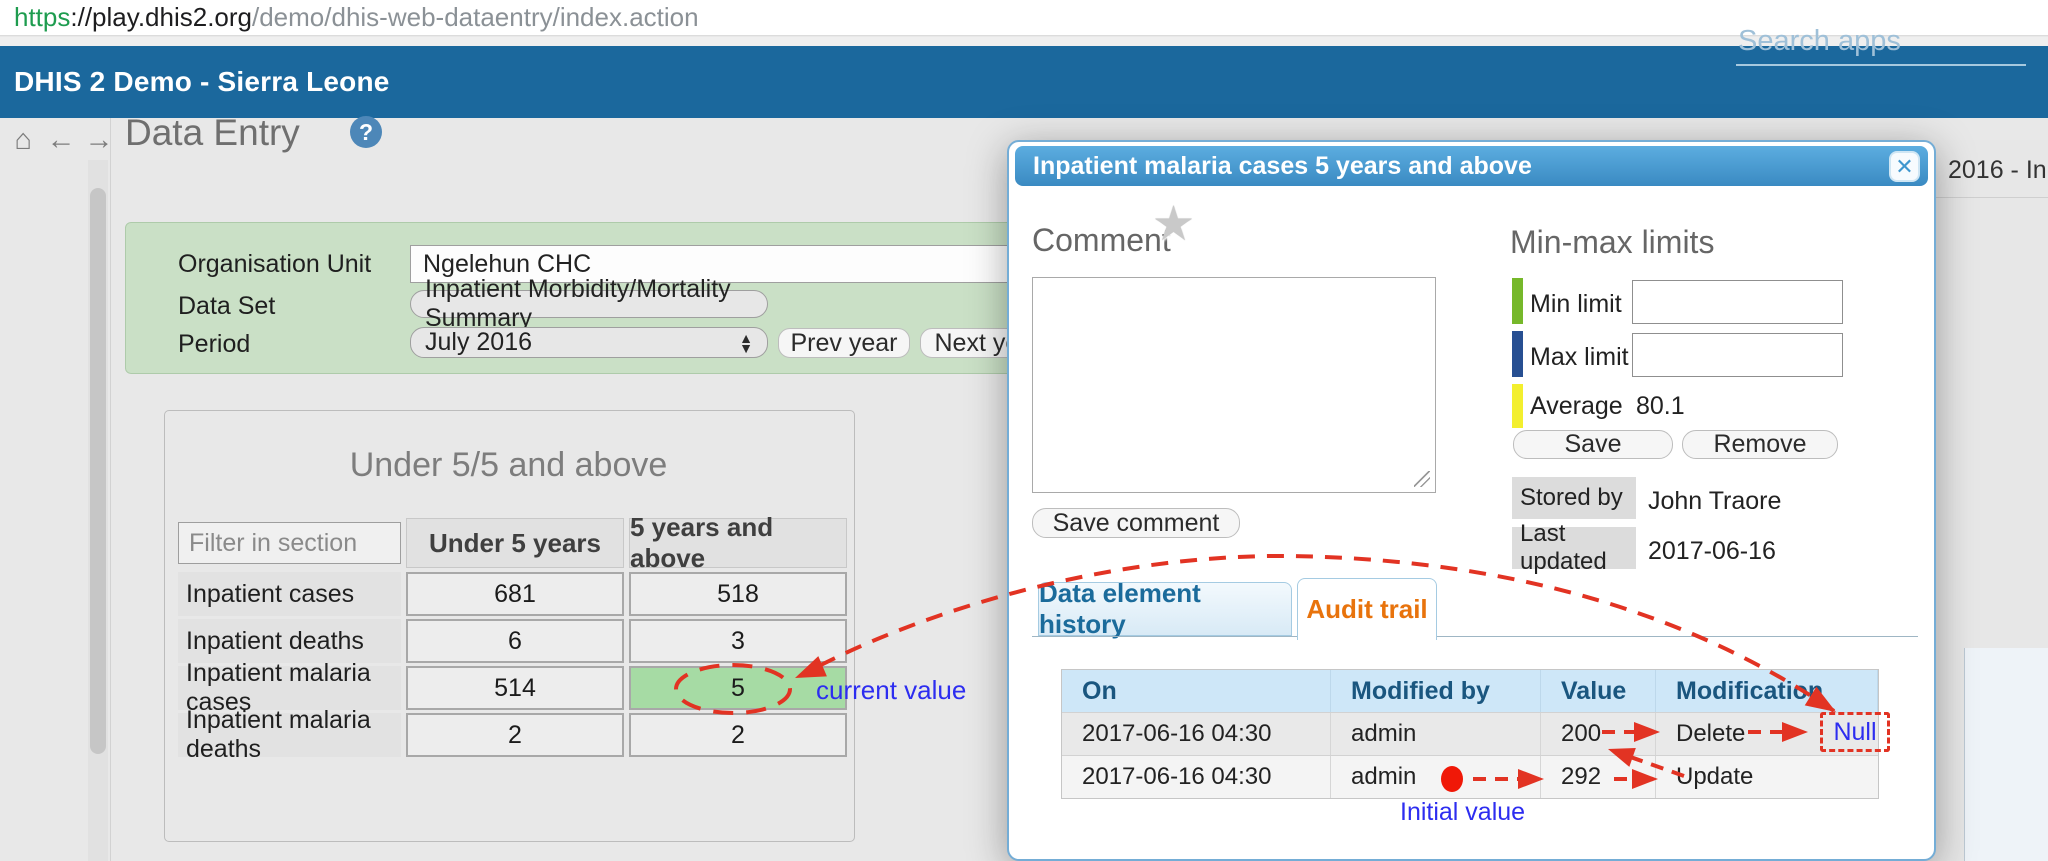 This screenshot has width=2048, height=861. Describe the element at coordinates (98, 471) in the screenshot. I see `sidebar-scrollbar-thumb` at that location.